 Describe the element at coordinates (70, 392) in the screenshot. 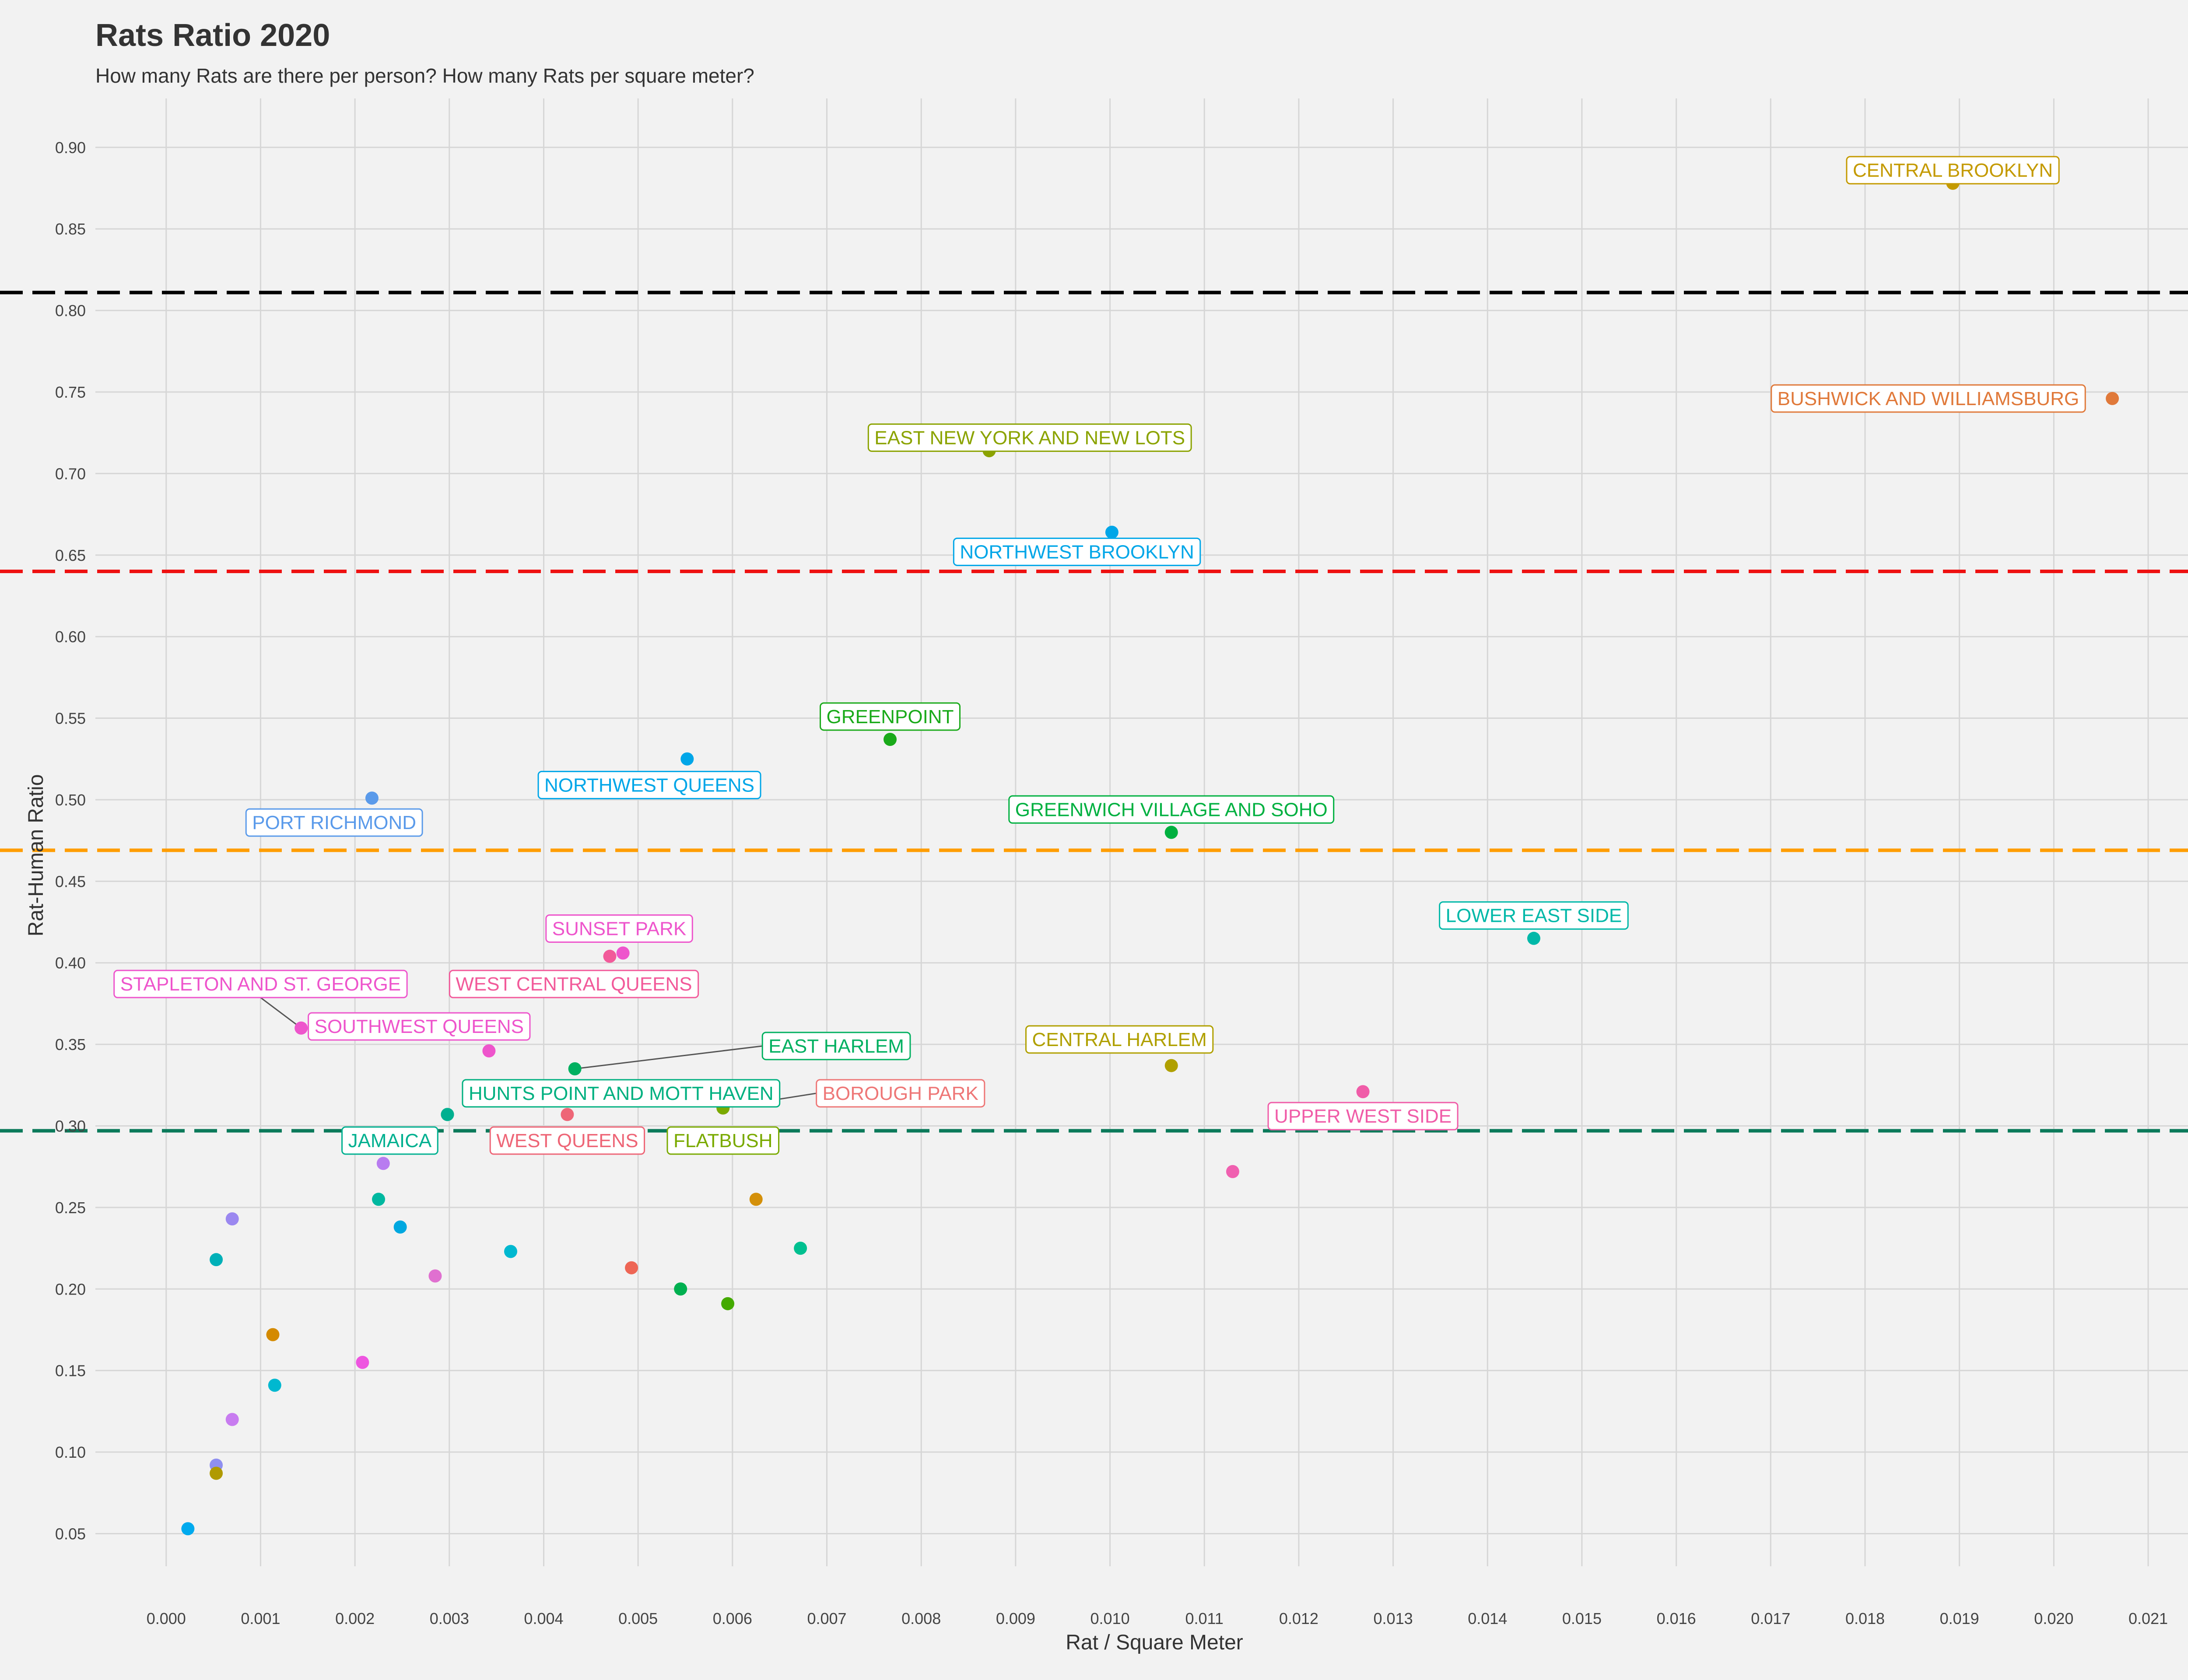

I see `y-tick-label: 0.75` at that location.